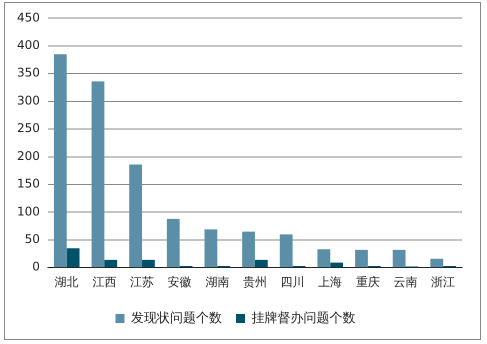 The height and width of the screenshot is (344, 487). Describe the element at coordinates (28, 128) in the screenshot. I see `y-tick-label: 250` at that location.